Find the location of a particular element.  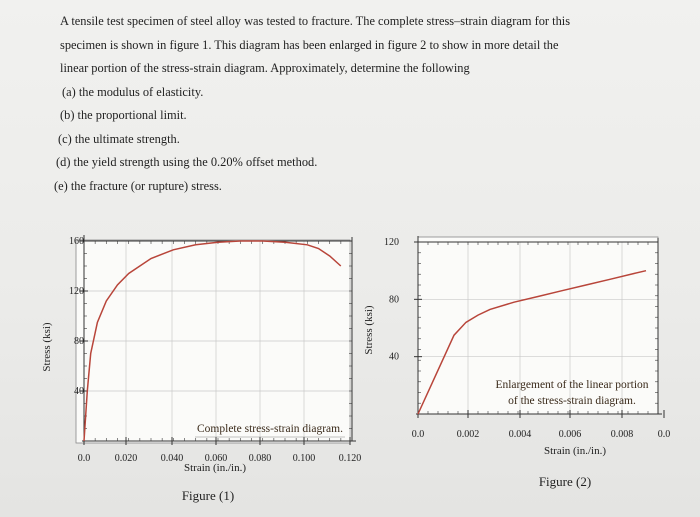

figure-2-annotation-line-2: of the stress-strain diagram. is located at coordinates (572, 401).